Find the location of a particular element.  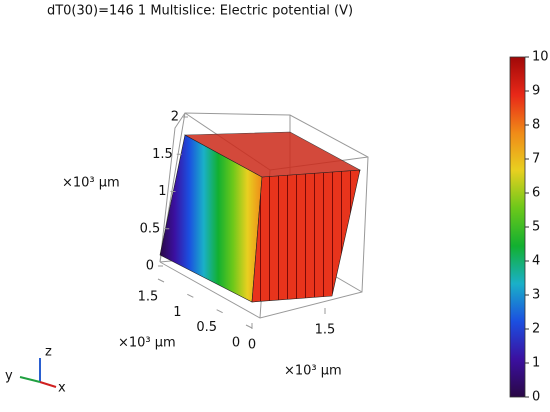

colorbar-tick-label: 7 is located at coordinates (536, 159).